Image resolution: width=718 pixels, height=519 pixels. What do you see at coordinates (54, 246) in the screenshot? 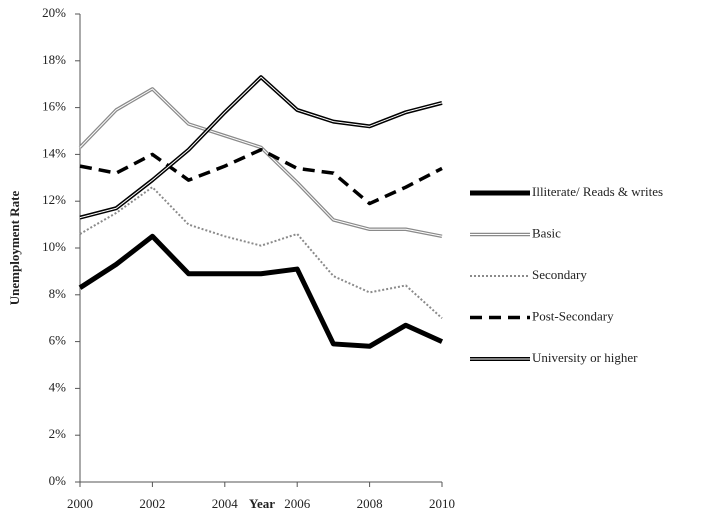
I see `y-tick-label: 10%` at bounding box center [54, 246].